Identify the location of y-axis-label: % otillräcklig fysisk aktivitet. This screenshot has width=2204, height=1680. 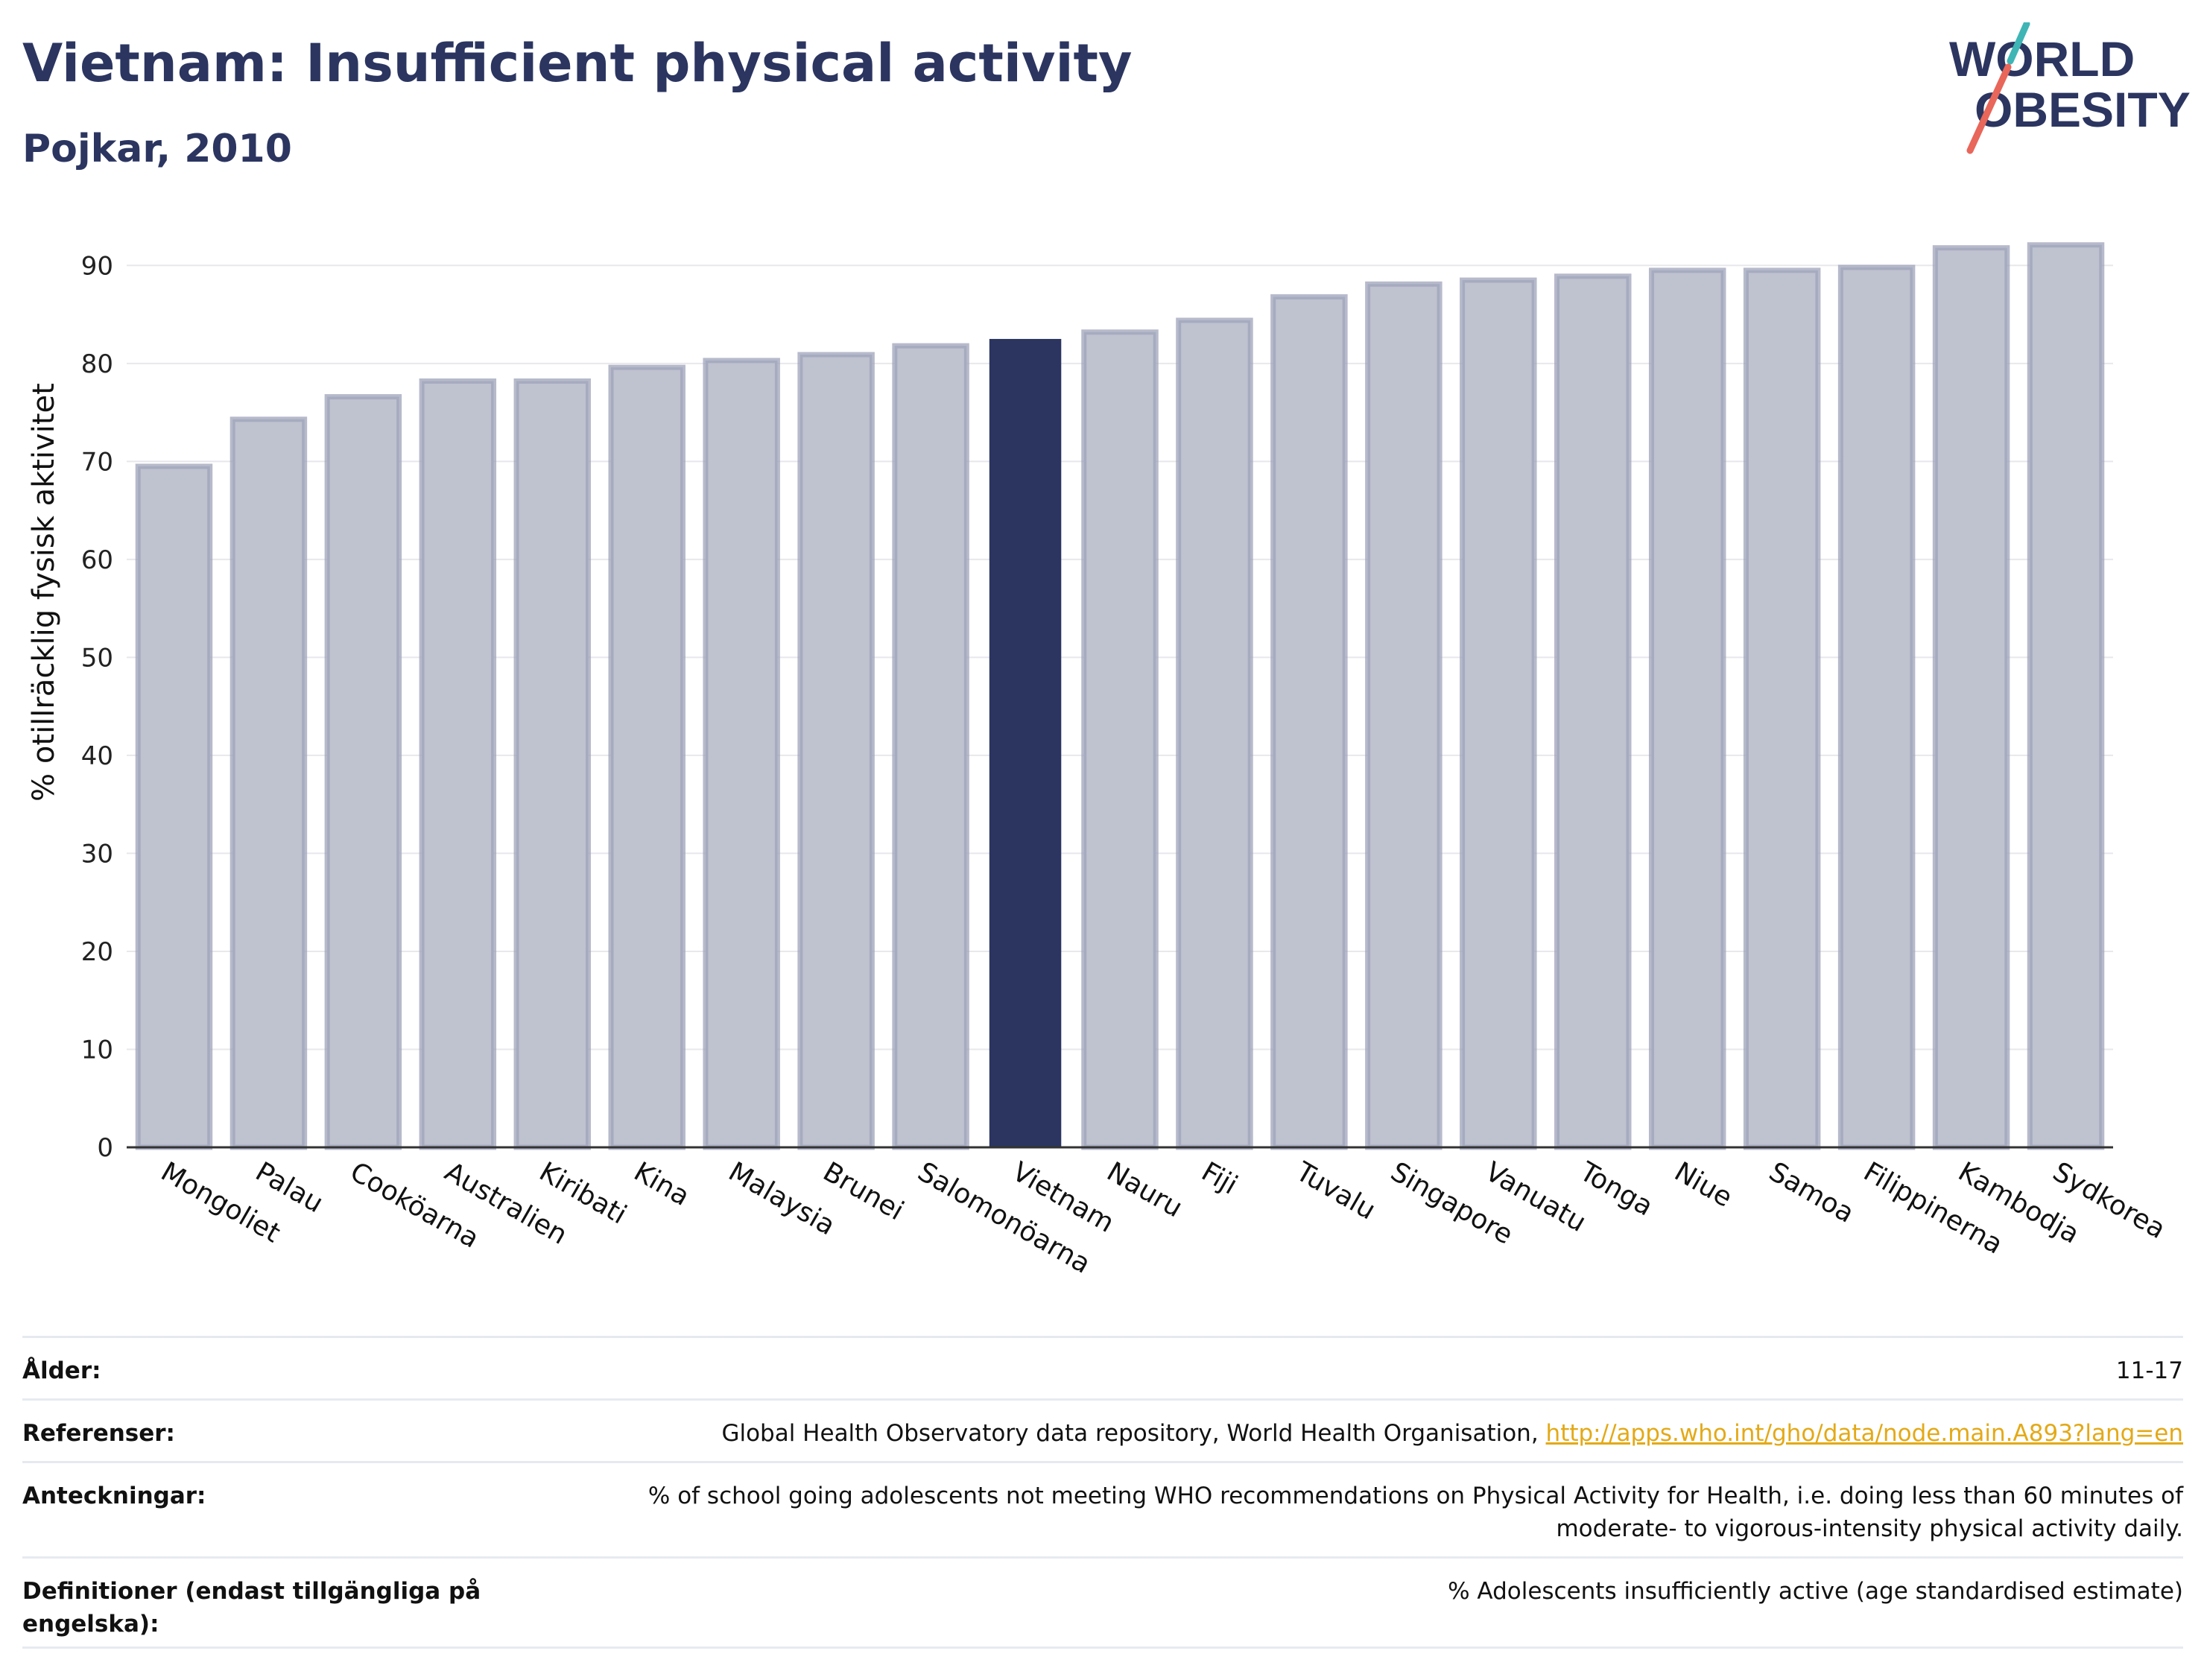
(44, 592).